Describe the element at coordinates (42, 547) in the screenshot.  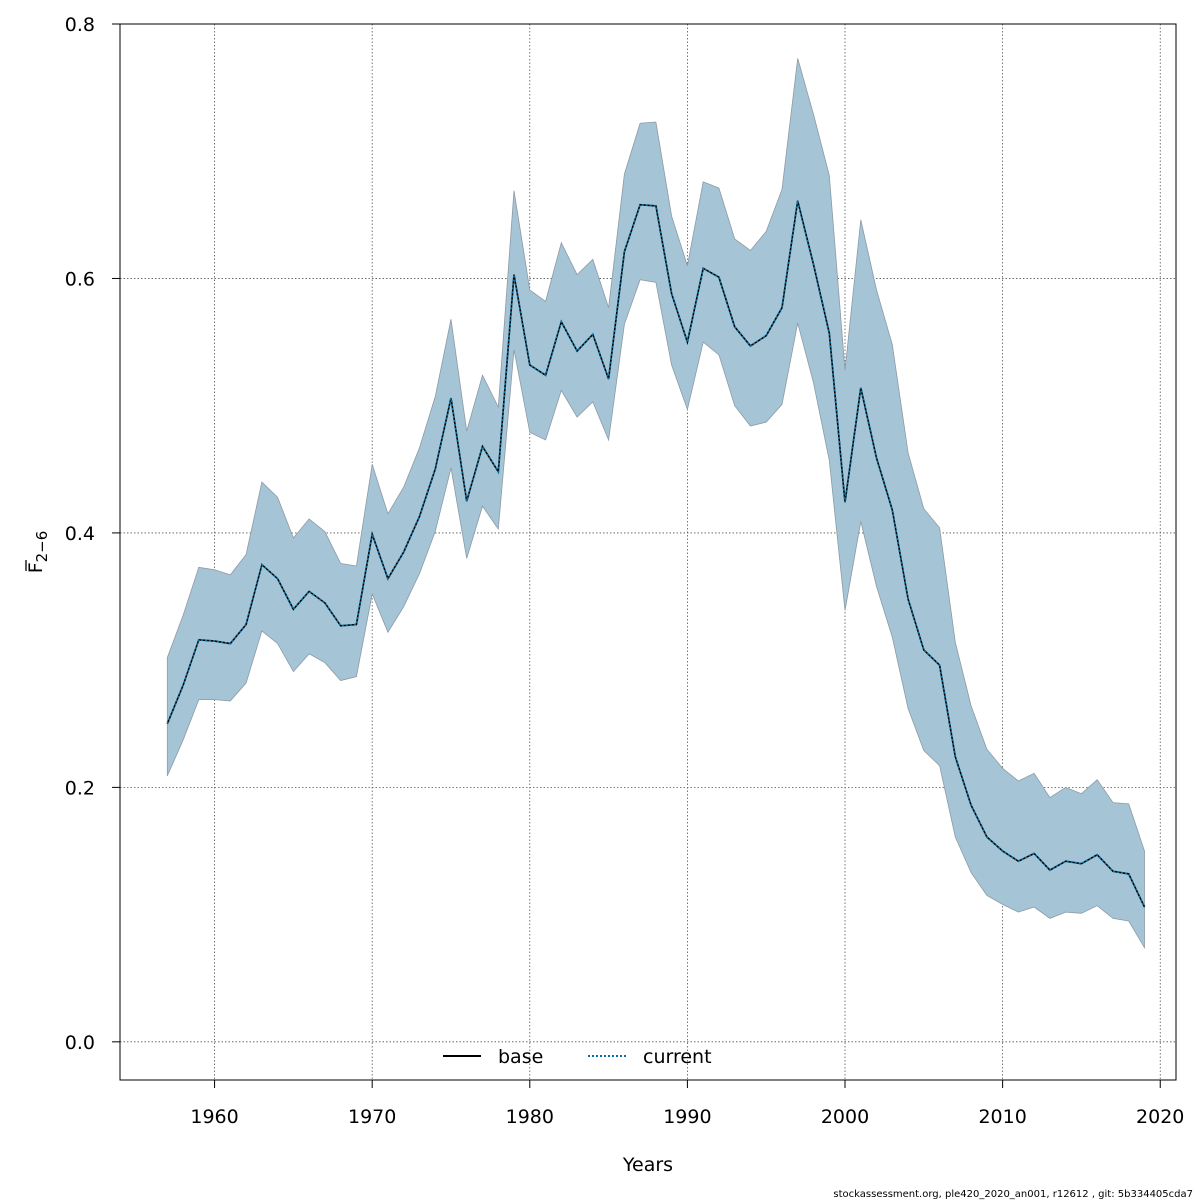
I see `y-axis-label-sub: 2−6` at that location.